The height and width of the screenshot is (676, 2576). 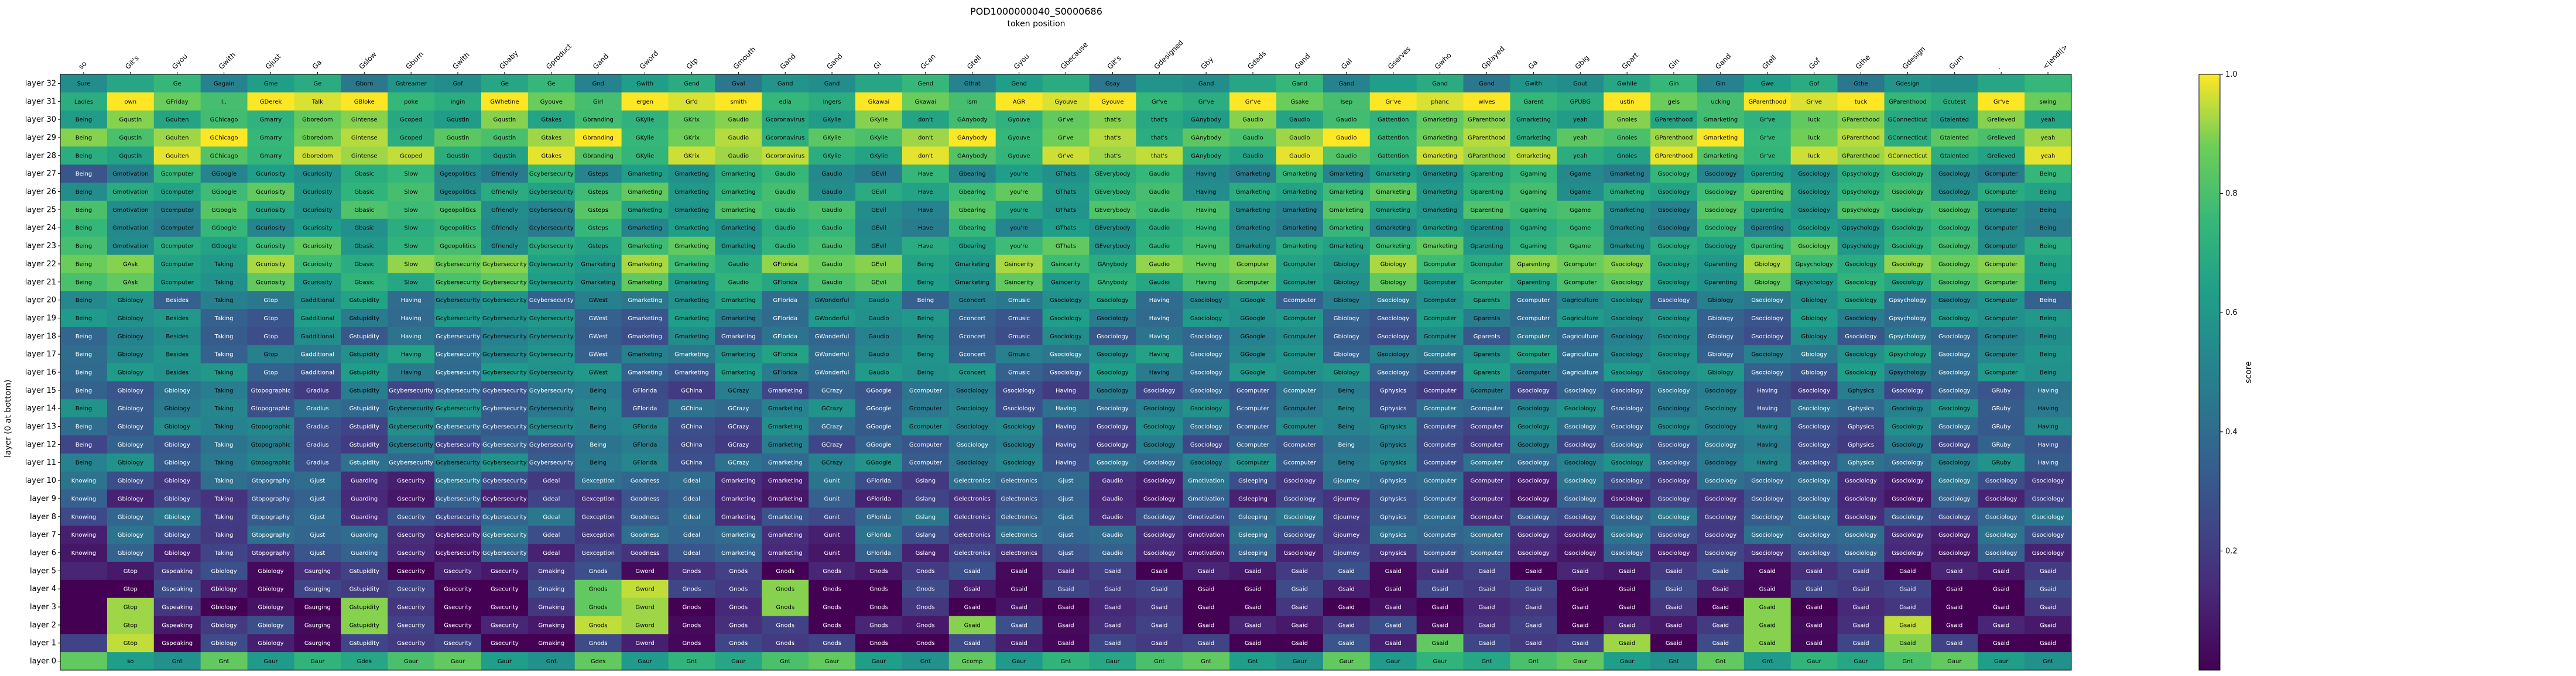 I want to click on cell-label: Gelectronics, so click(x=1019, y=535).